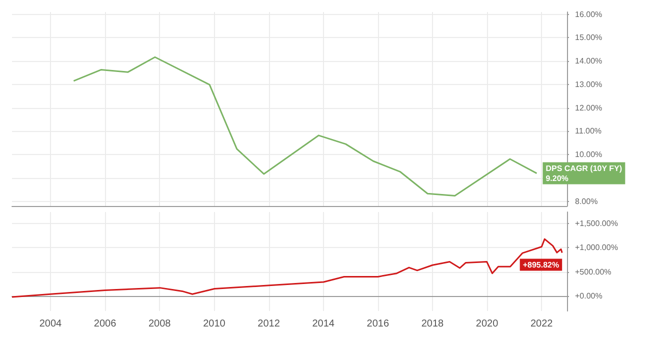 Image resolution: width=663 pixels, height=343 pixels. I want to click on data-label: +895.82%, so click(541, 265).